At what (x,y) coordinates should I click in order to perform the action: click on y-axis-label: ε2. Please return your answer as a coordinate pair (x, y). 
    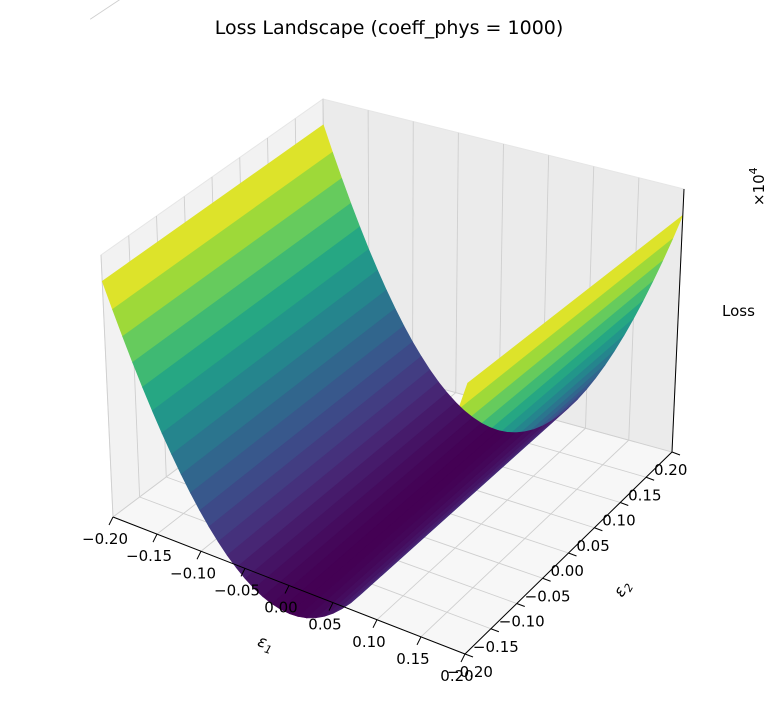
    Looking at the image, I should click on (622, 589).